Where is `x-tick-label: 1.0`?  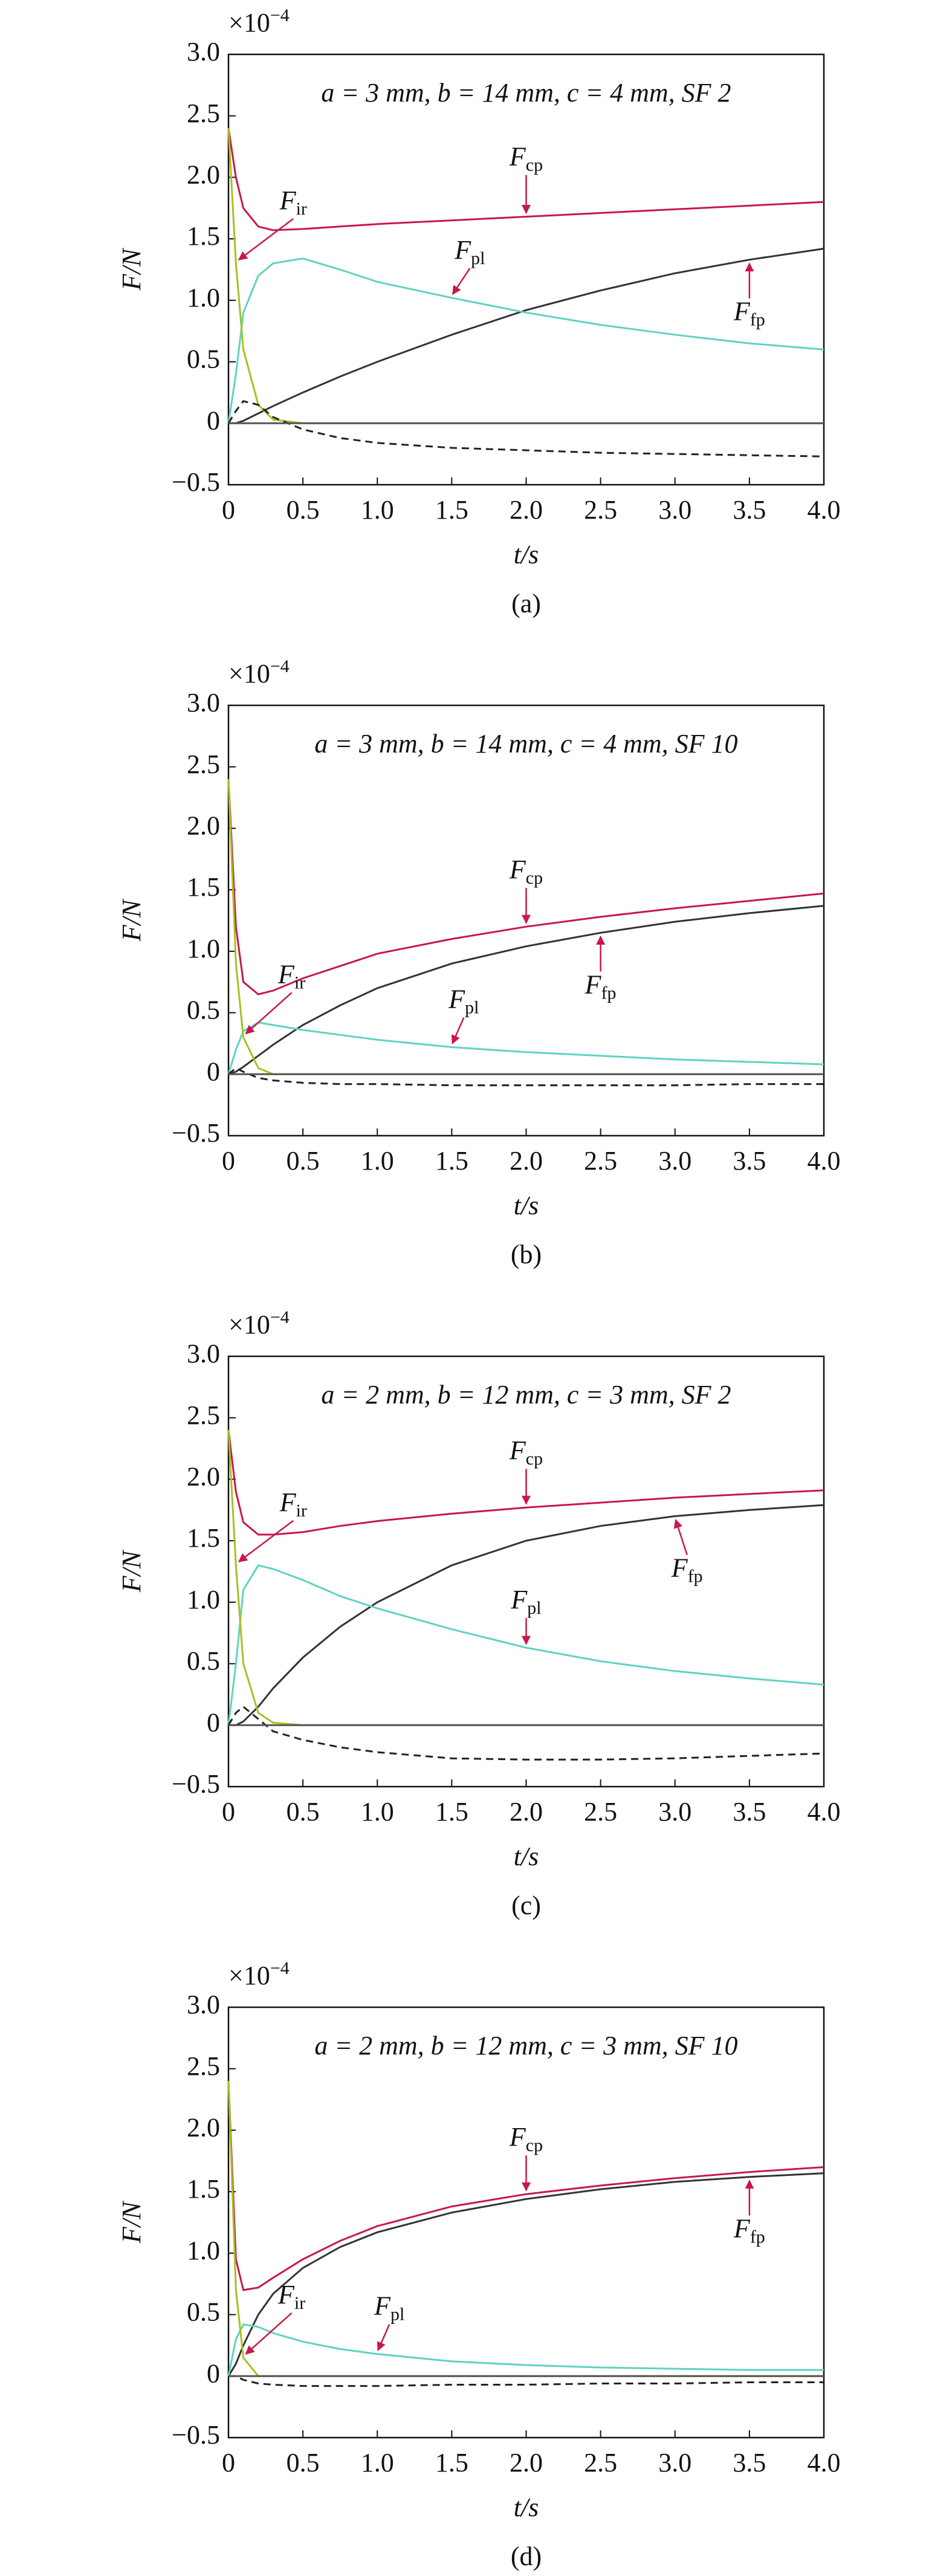
x-tick-label: 1.0 is located at coordinates (377, 510).